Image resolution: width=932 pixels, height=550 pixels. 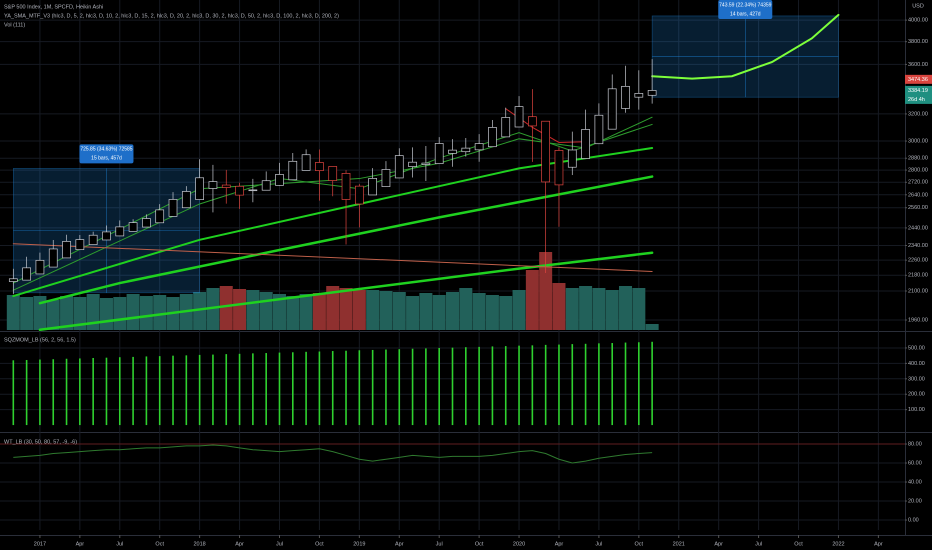 I want to click on y-tick-label: 2100.00, so click(x=918, y=291).